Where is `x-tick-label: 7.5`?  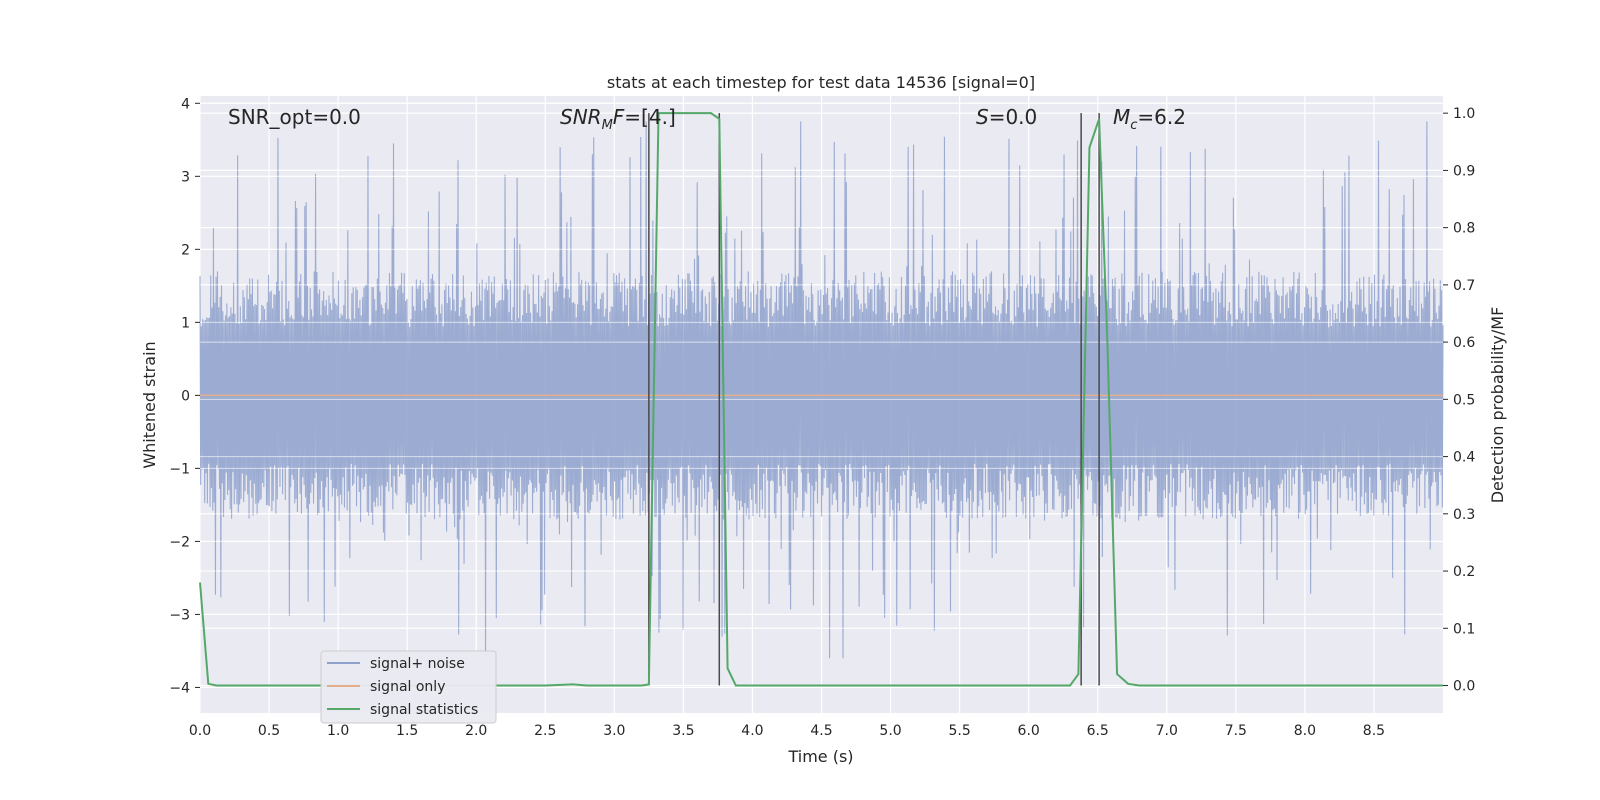 x-tick-label: 7.5 is located at coordinates (1236, 731).